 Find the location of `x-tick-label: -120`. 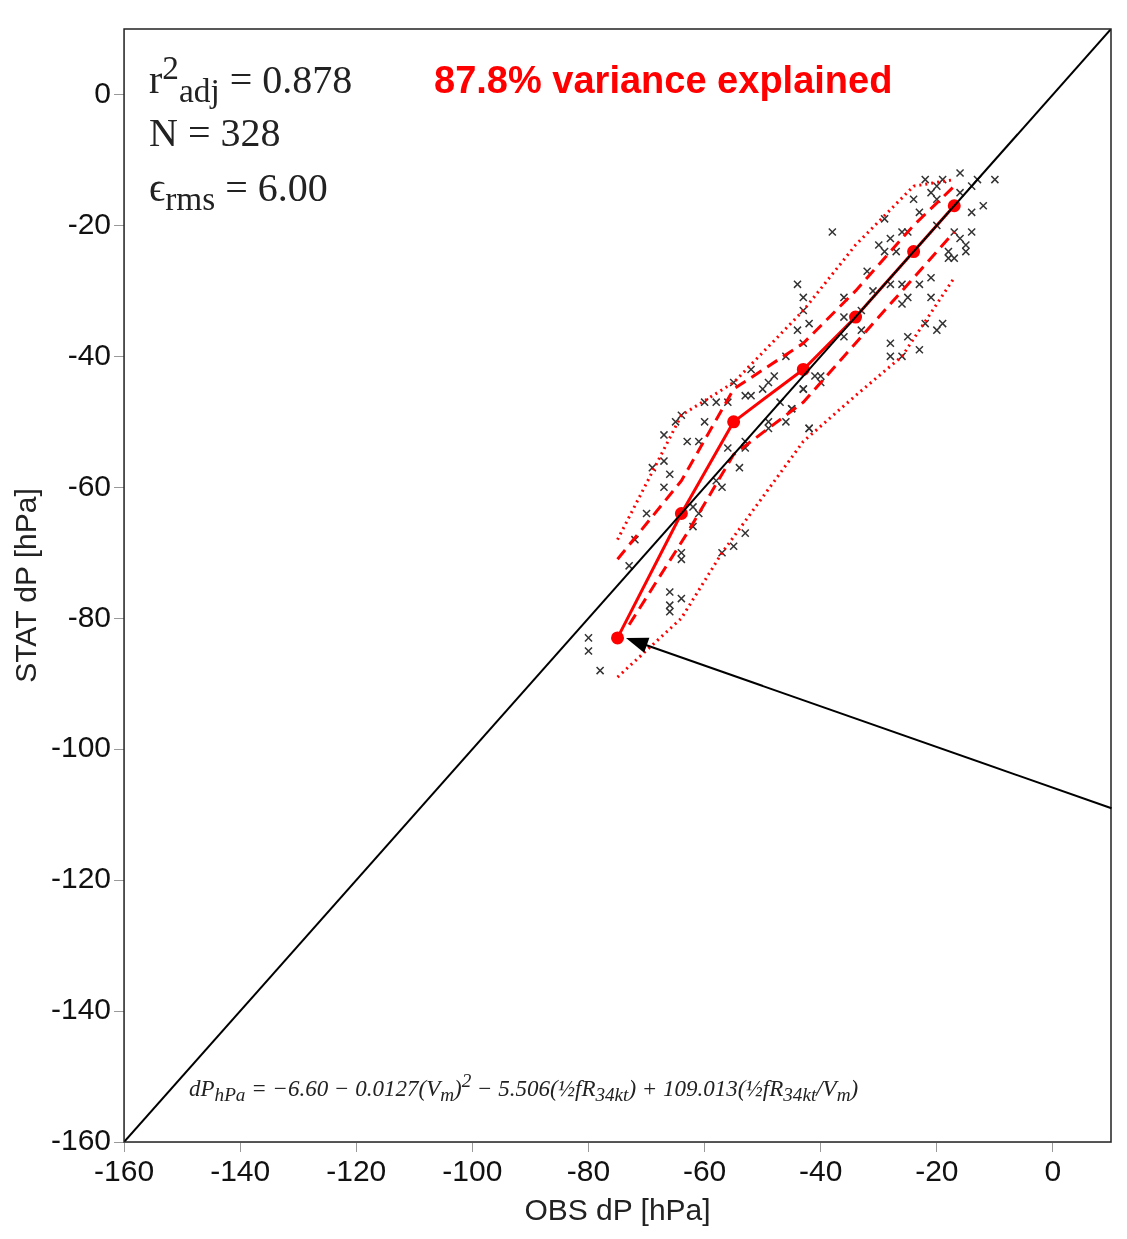

x-tick-label: -120 is located at coordinates (356, 1171).